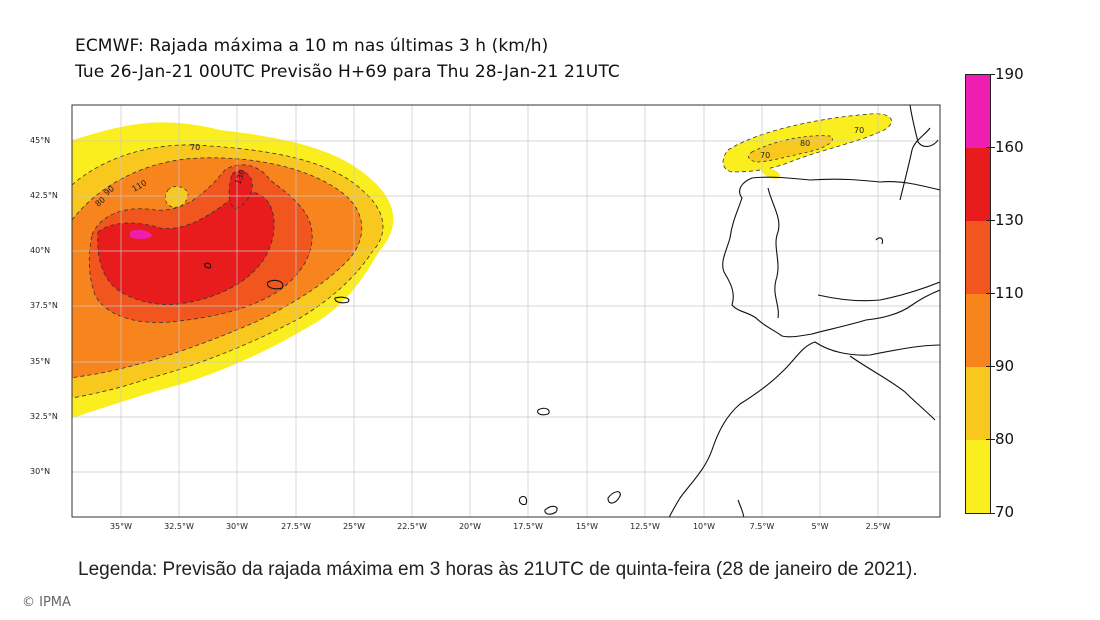 Image resolution: width=1100 pixels, height=620 pixels. I want to click on iberia-coast, so click(831, 257).